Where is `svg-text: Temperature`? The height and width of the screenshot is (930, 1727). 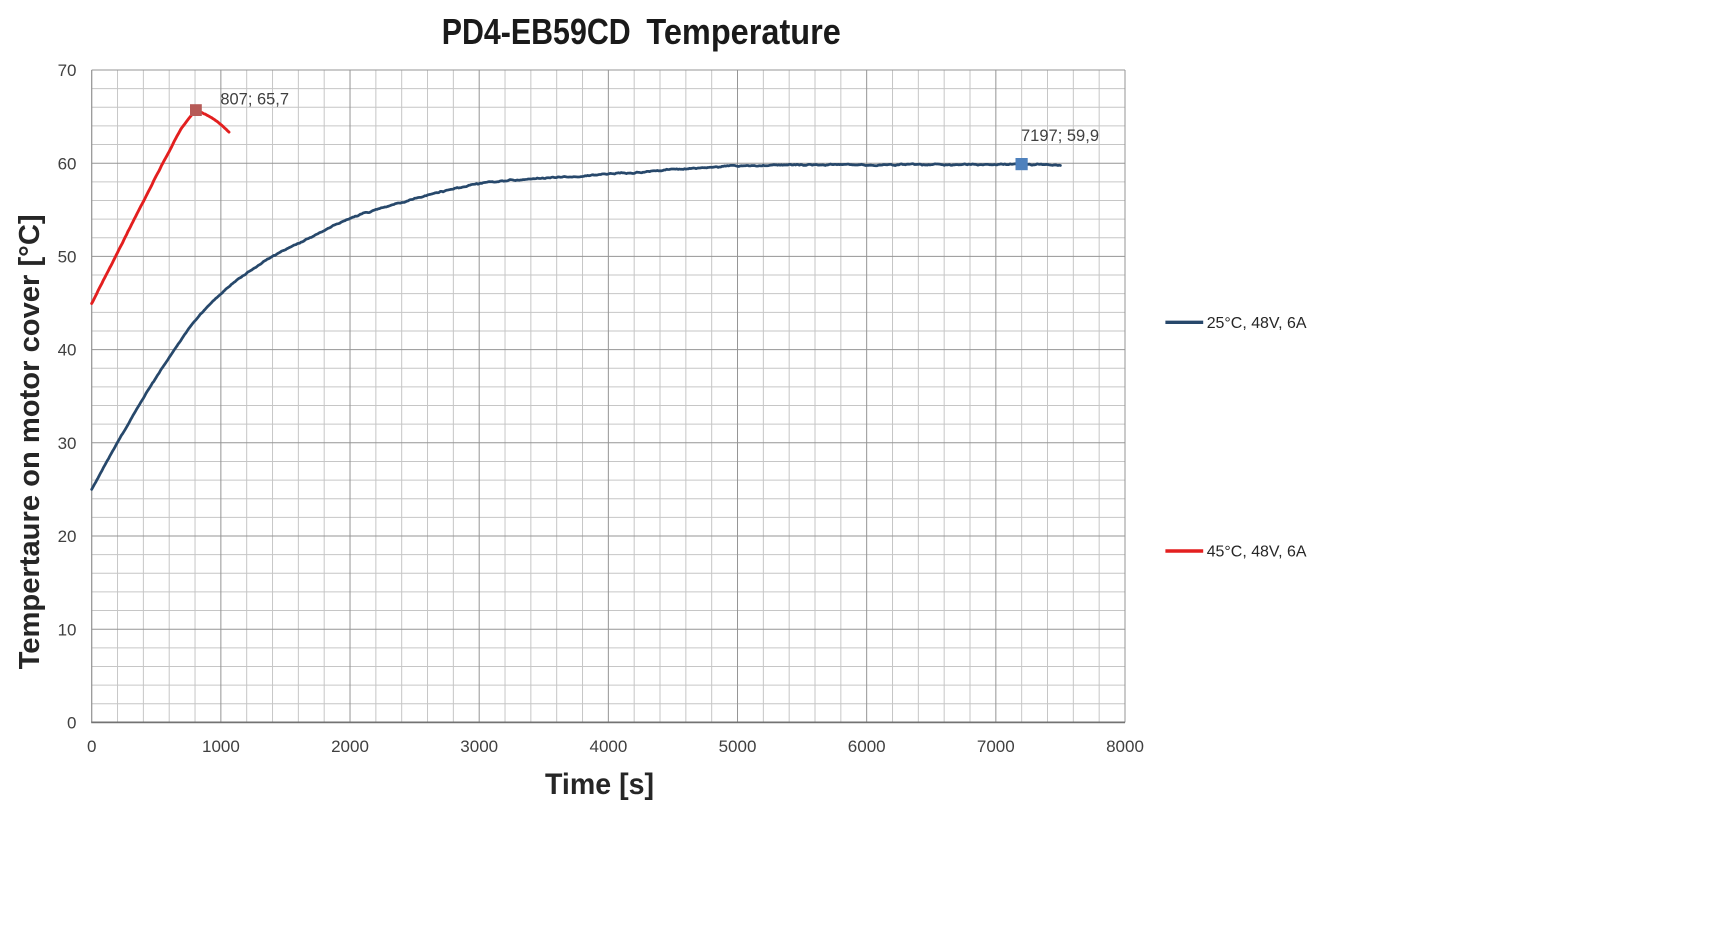 svg-text: Temperature is located at coordinates (743, 31).